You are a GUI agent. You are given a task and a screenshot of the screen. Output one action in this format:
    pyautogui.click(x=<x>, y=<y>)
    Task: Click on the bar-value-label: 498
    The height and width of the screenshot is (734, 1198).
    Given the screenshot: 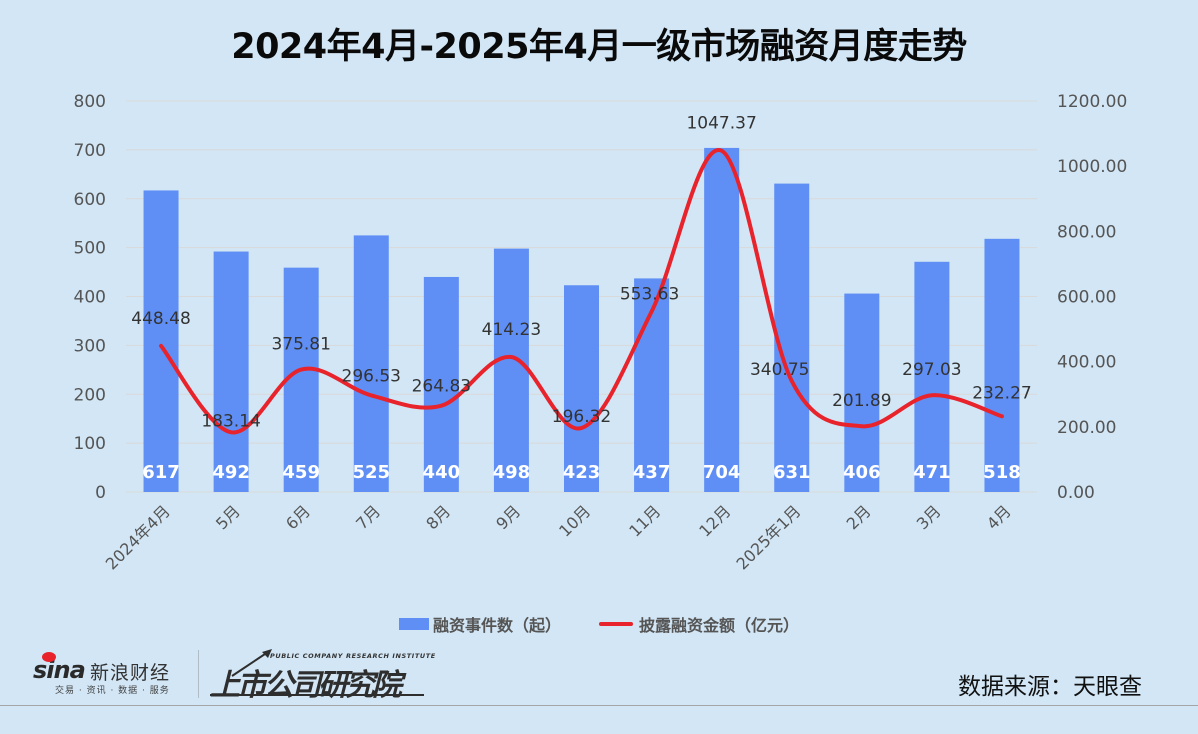 What is the action you would take?
    pyautogui.click(x=512, y=472)
    